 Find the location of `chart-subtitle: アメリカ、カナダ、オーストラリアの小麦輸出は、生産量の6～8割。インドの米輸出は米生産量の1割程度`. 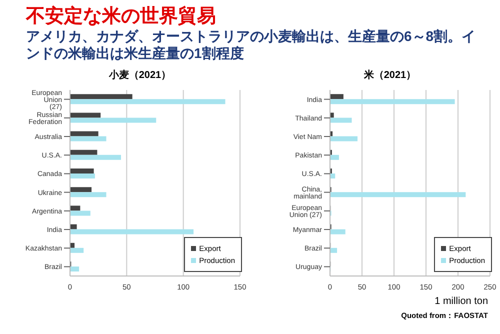

chart-subtitle: アメリカ、カナダ、オーストラリアの小麦輸出は、生産量の6～8割。インドの米輸出は米生産量の1割程度 is located at coordinates (251, 45).